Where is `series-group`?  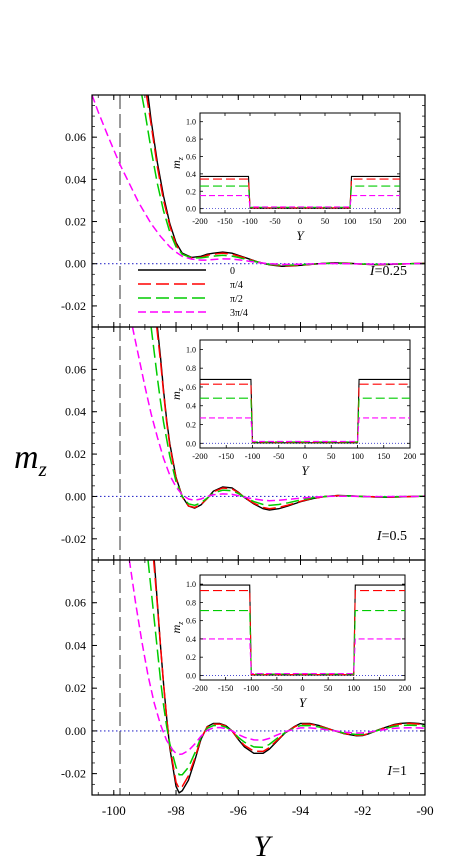 series-group is located at coordinates (258, 181).